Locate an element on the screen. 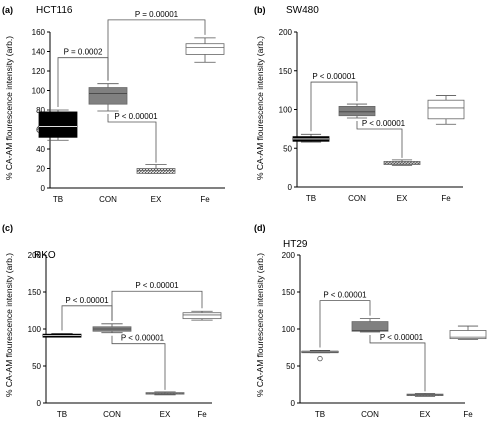 The width and height of the screenshot is (500, 425). panel-label: (b) is located at coordinates (260, 10).